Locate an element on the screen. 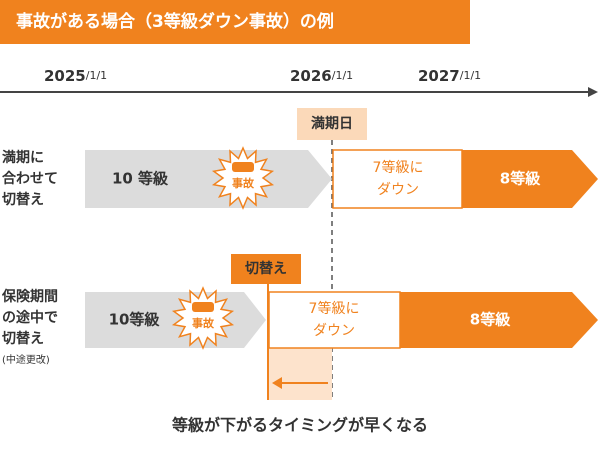 The image size is (600, 450). date-year: 2025 is located at coordinates (65, 76).